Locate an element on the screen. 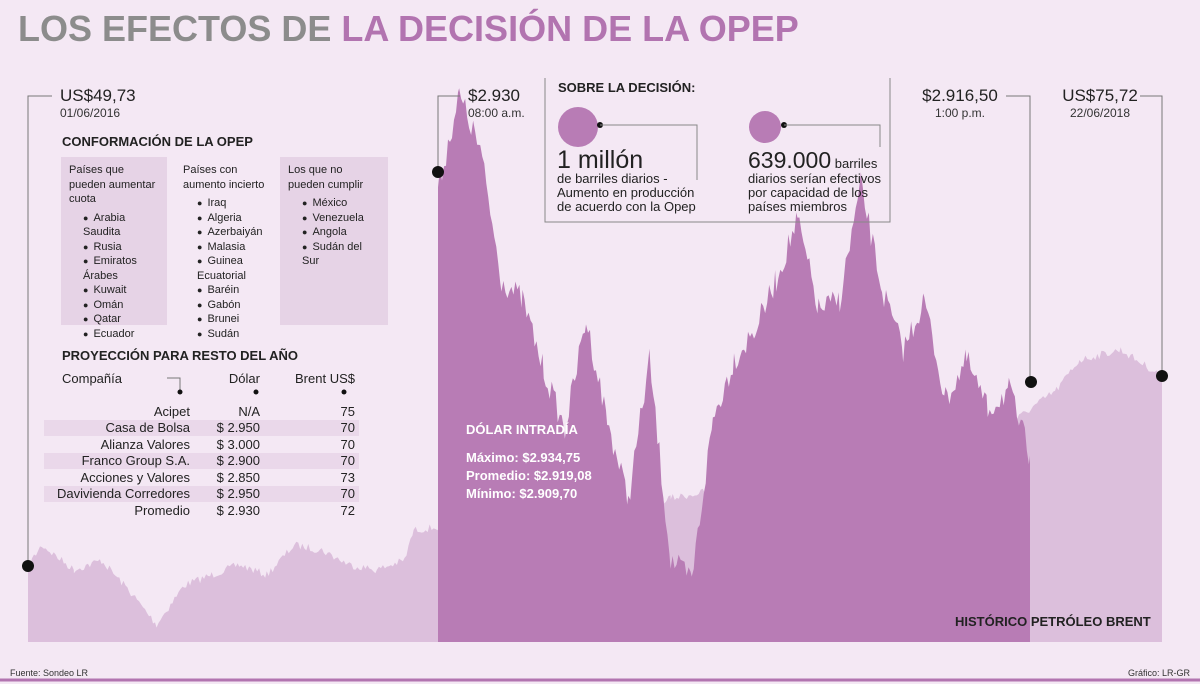 This screenshot has width=1200, height=684. annotation-dollar-close: $2.916,50 1:00 p.m. is located at coordinates (960, 103).